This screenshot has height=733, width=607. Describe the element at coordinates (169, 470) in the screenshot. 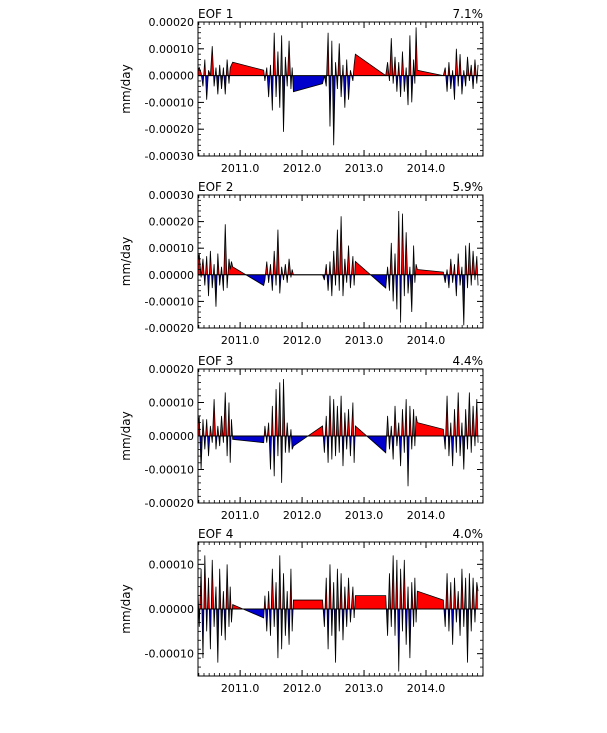

I see `y-tick-label: -0.00010` at that location.